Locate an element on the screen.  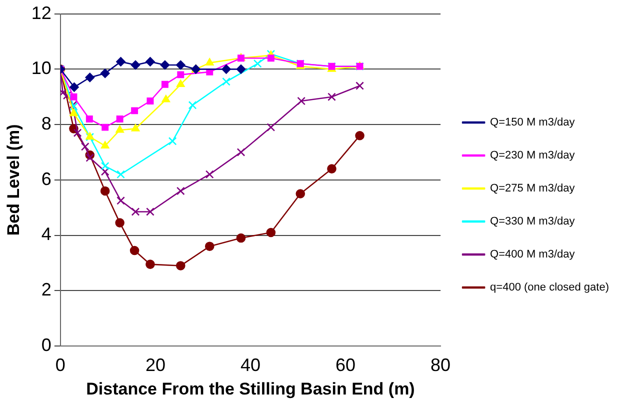
y-axis-title: Bed Level (m) is located at coordinates (13, 180).